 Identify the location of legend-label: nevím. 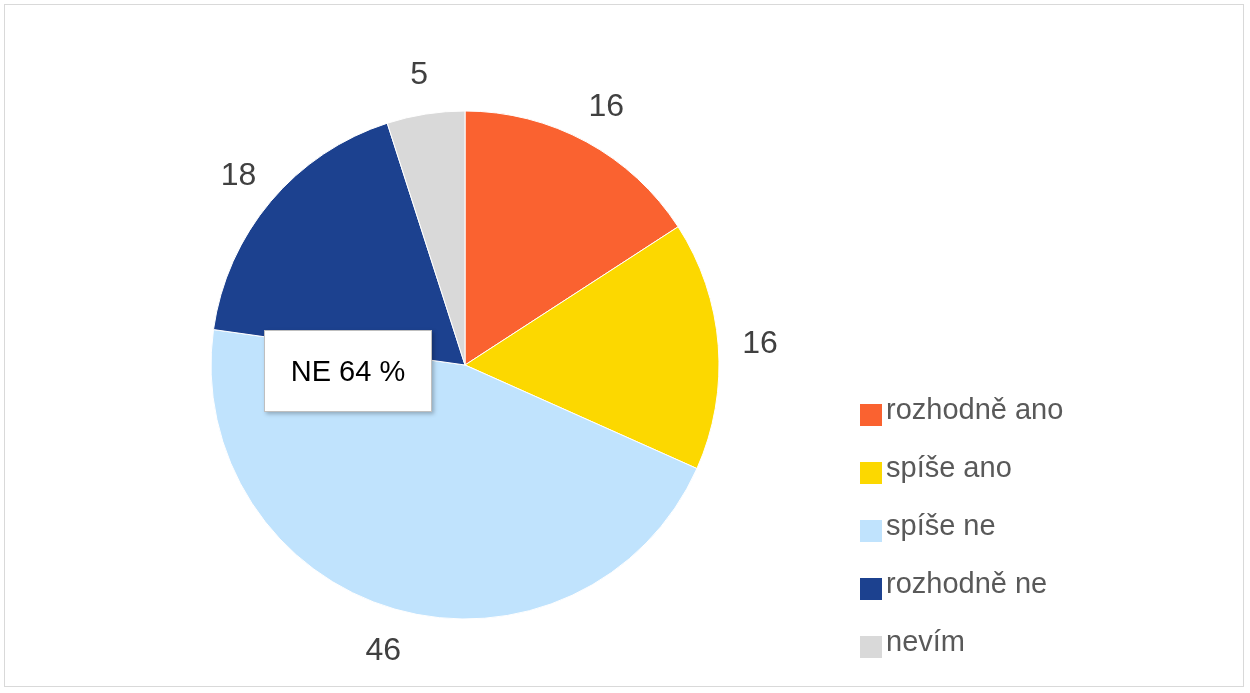
(925, 641).